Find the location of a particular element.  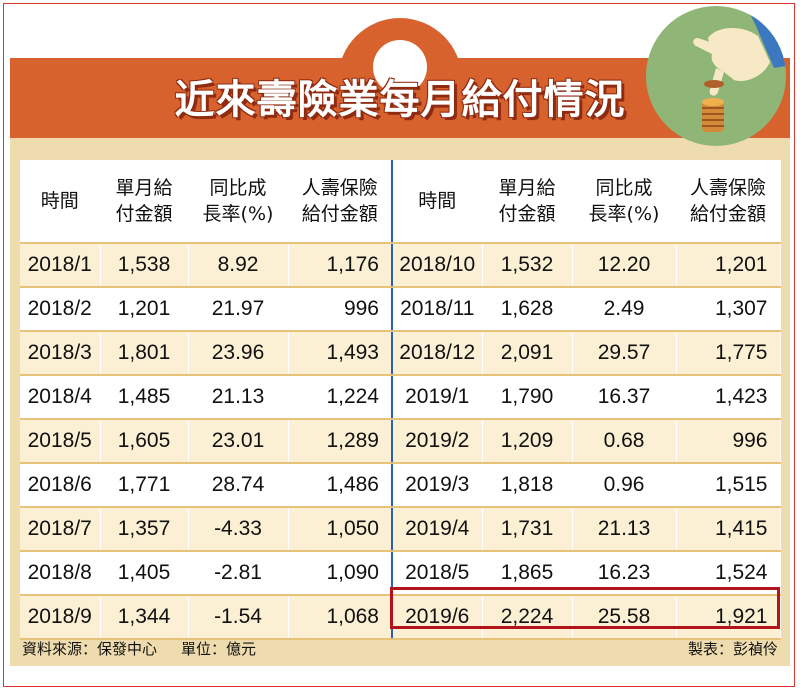

cell-monthly-payout: 1,209 is located at coordinates (527, 441).